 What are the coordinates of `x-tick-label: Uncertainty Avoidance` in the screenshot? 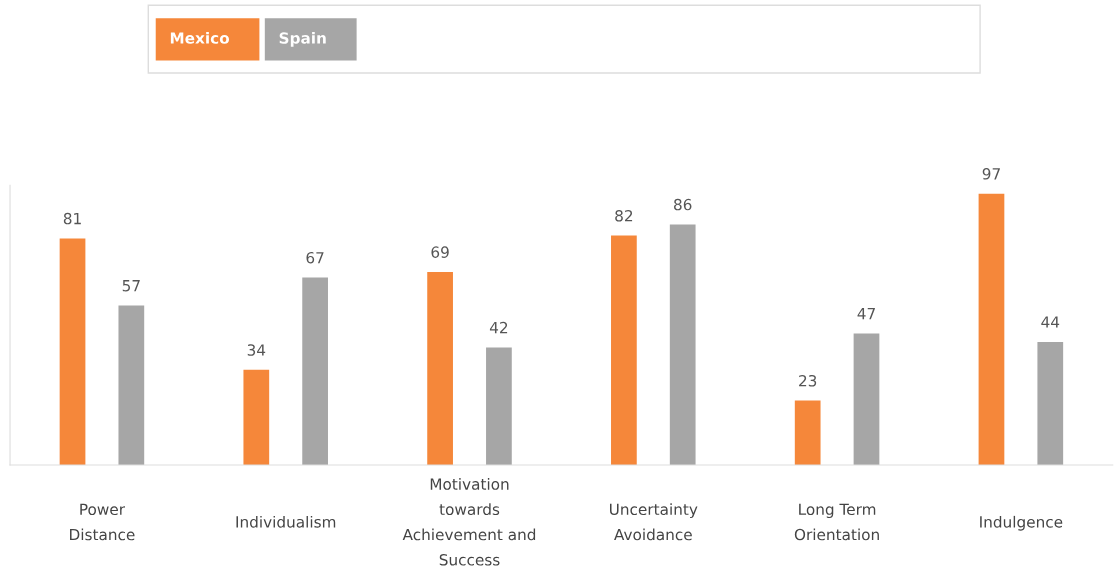 It's located at (654, 522).